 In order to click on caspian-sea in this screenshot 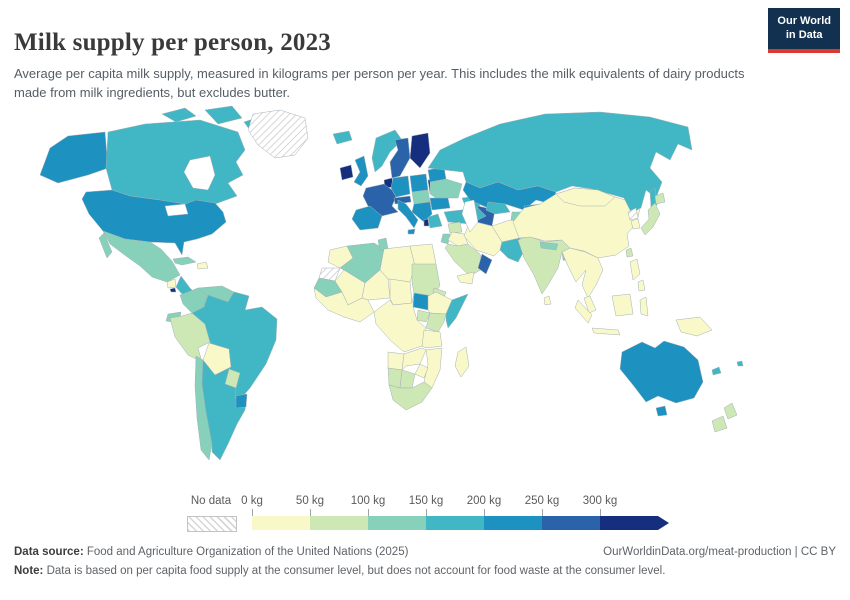, I will do `click(470, 216)`.